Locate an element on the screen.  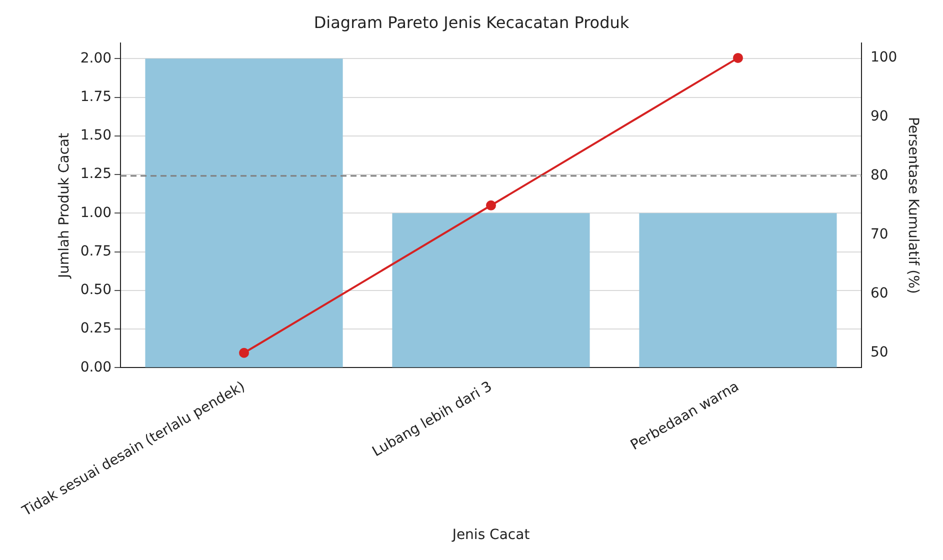
y2-tick-label: 100 is located at coordinates (884, 58).